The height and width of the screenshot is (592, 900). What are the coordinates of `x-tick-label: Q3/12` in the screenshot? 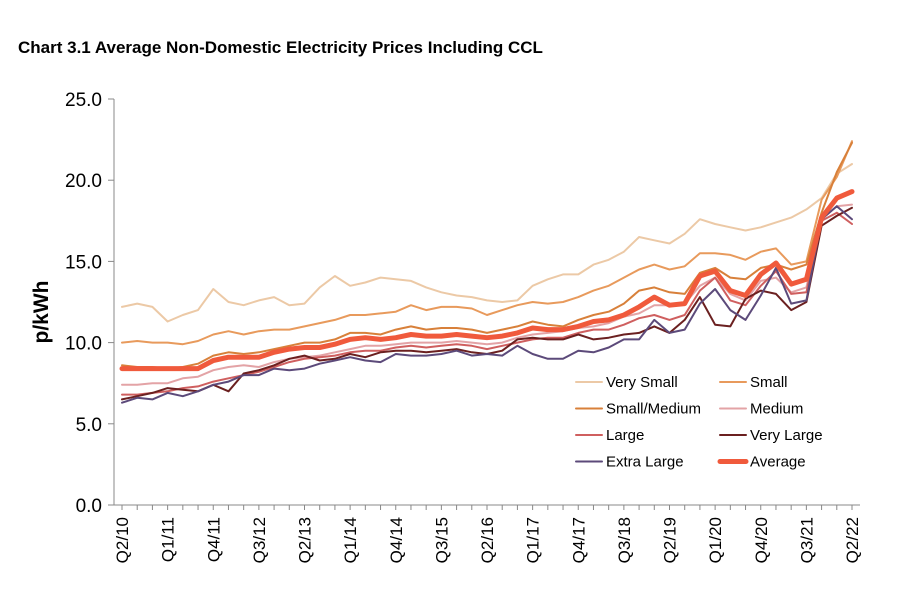 It's located at (259, 540).